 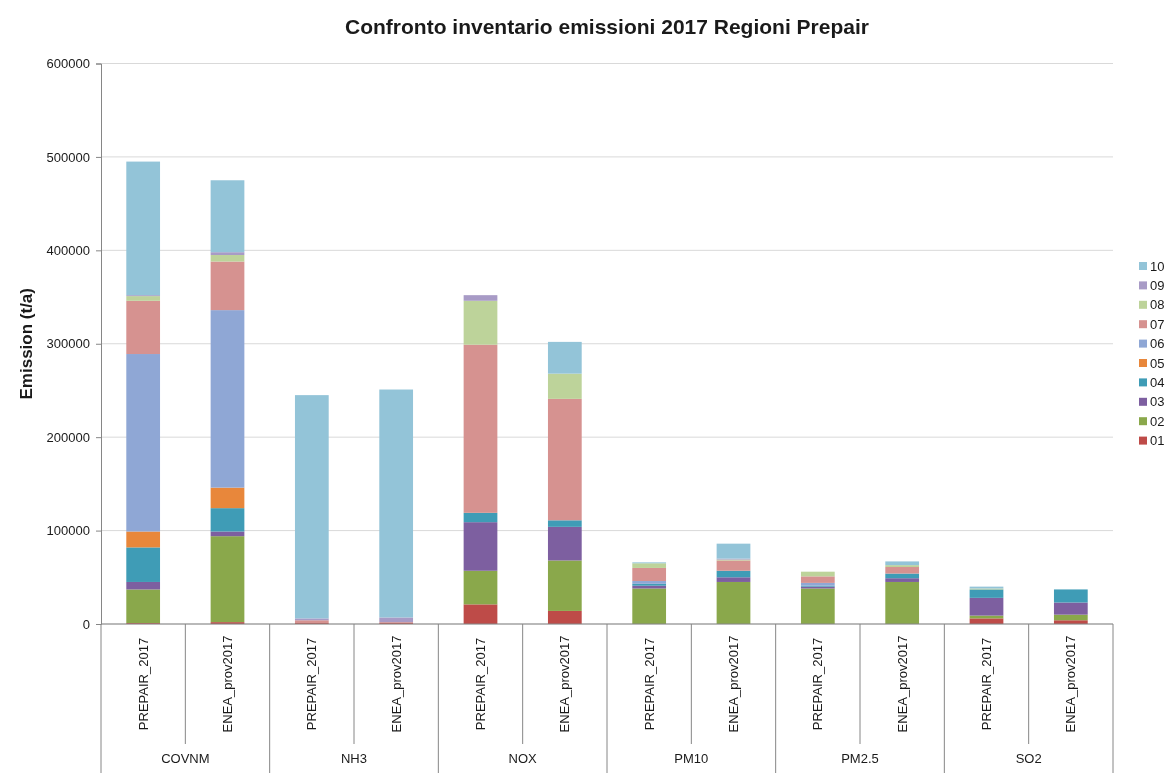 I want to click on legend-label: 01, so click(x=1157, y=441).